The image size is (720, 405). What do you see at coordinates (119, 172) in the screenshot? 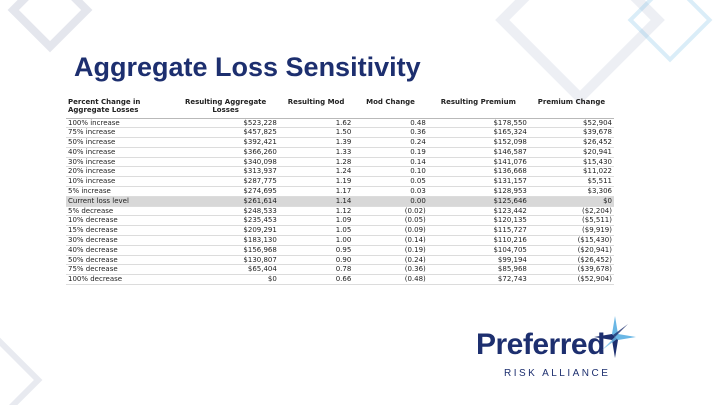
I see `table-cell: 20% increase` at bounding box center [119, 172].